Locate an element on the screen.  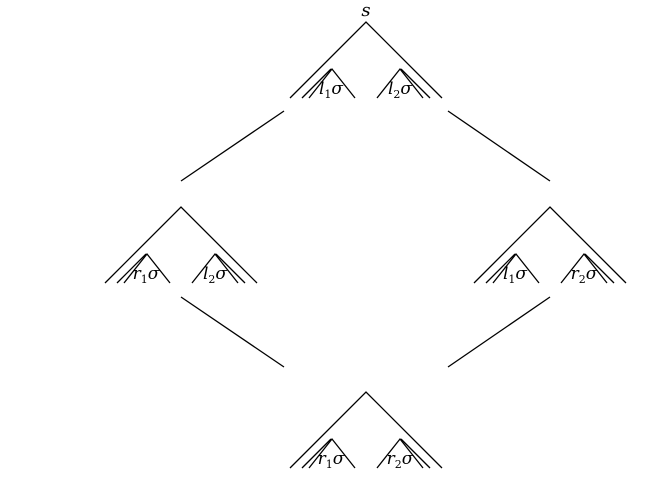
tree-top: l1σ l2σ is located at coordinates (366, 61).